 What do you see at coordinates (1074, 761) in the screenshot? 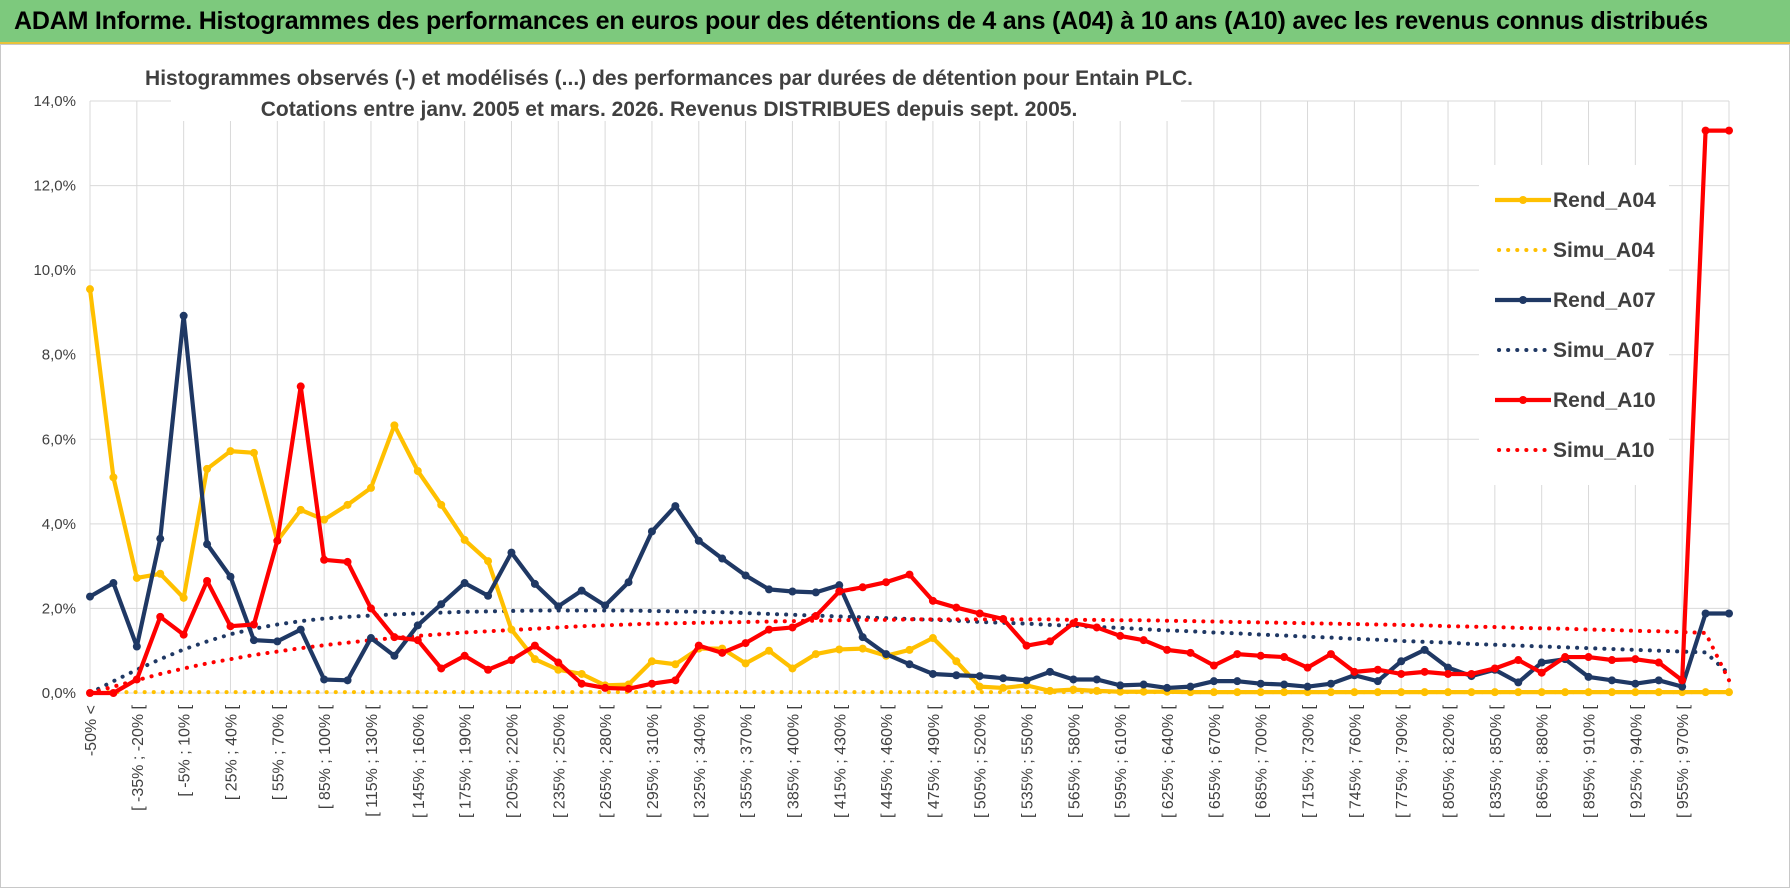
I see `x-tick-label: [ 565% ; 580% [` at bounding box center [1074, 761].